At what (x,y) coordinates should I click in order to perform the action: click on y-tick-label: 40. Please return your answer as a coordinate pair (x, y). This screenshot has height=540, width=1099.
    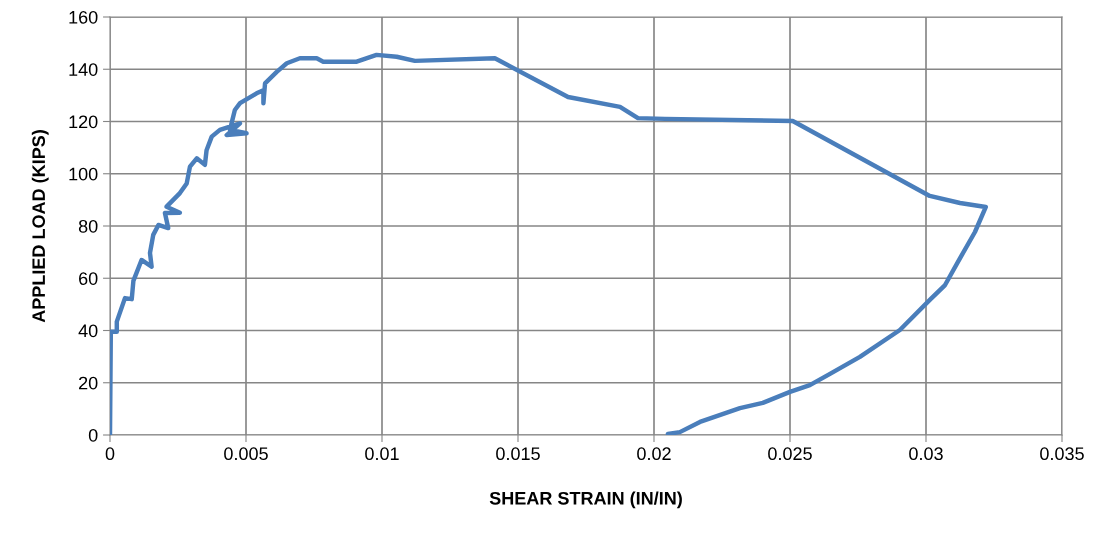
    Looking at the image, I should click on (88, 331).